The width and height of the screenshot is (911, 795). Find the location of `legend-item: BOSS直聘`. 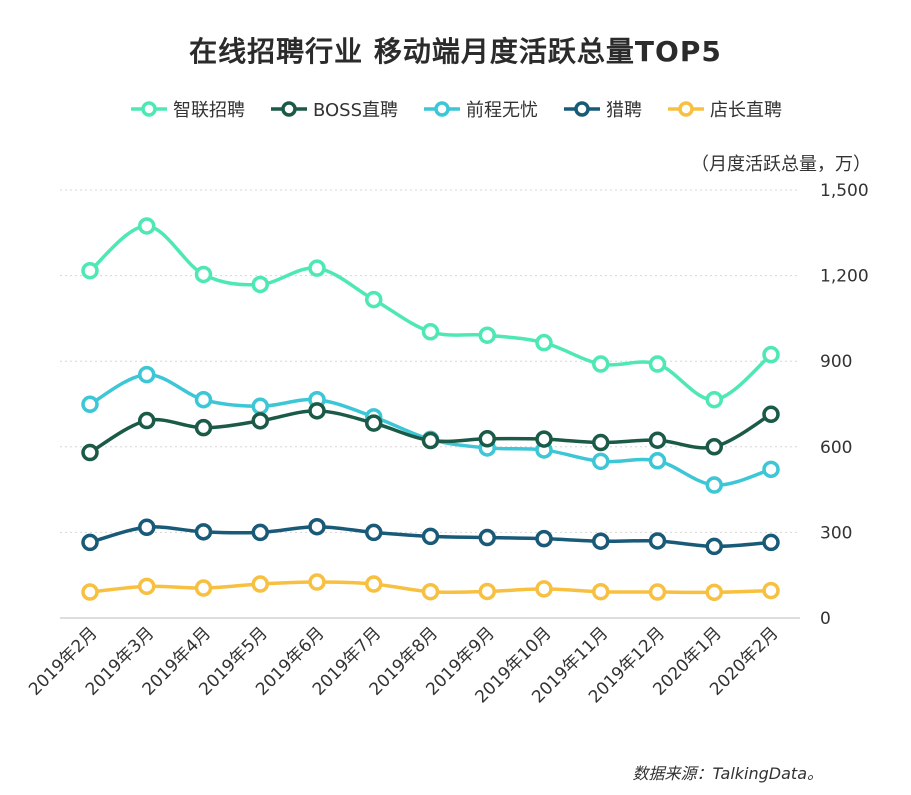

legend-item: BOSS直聘 is located at coordinates (333, 109).